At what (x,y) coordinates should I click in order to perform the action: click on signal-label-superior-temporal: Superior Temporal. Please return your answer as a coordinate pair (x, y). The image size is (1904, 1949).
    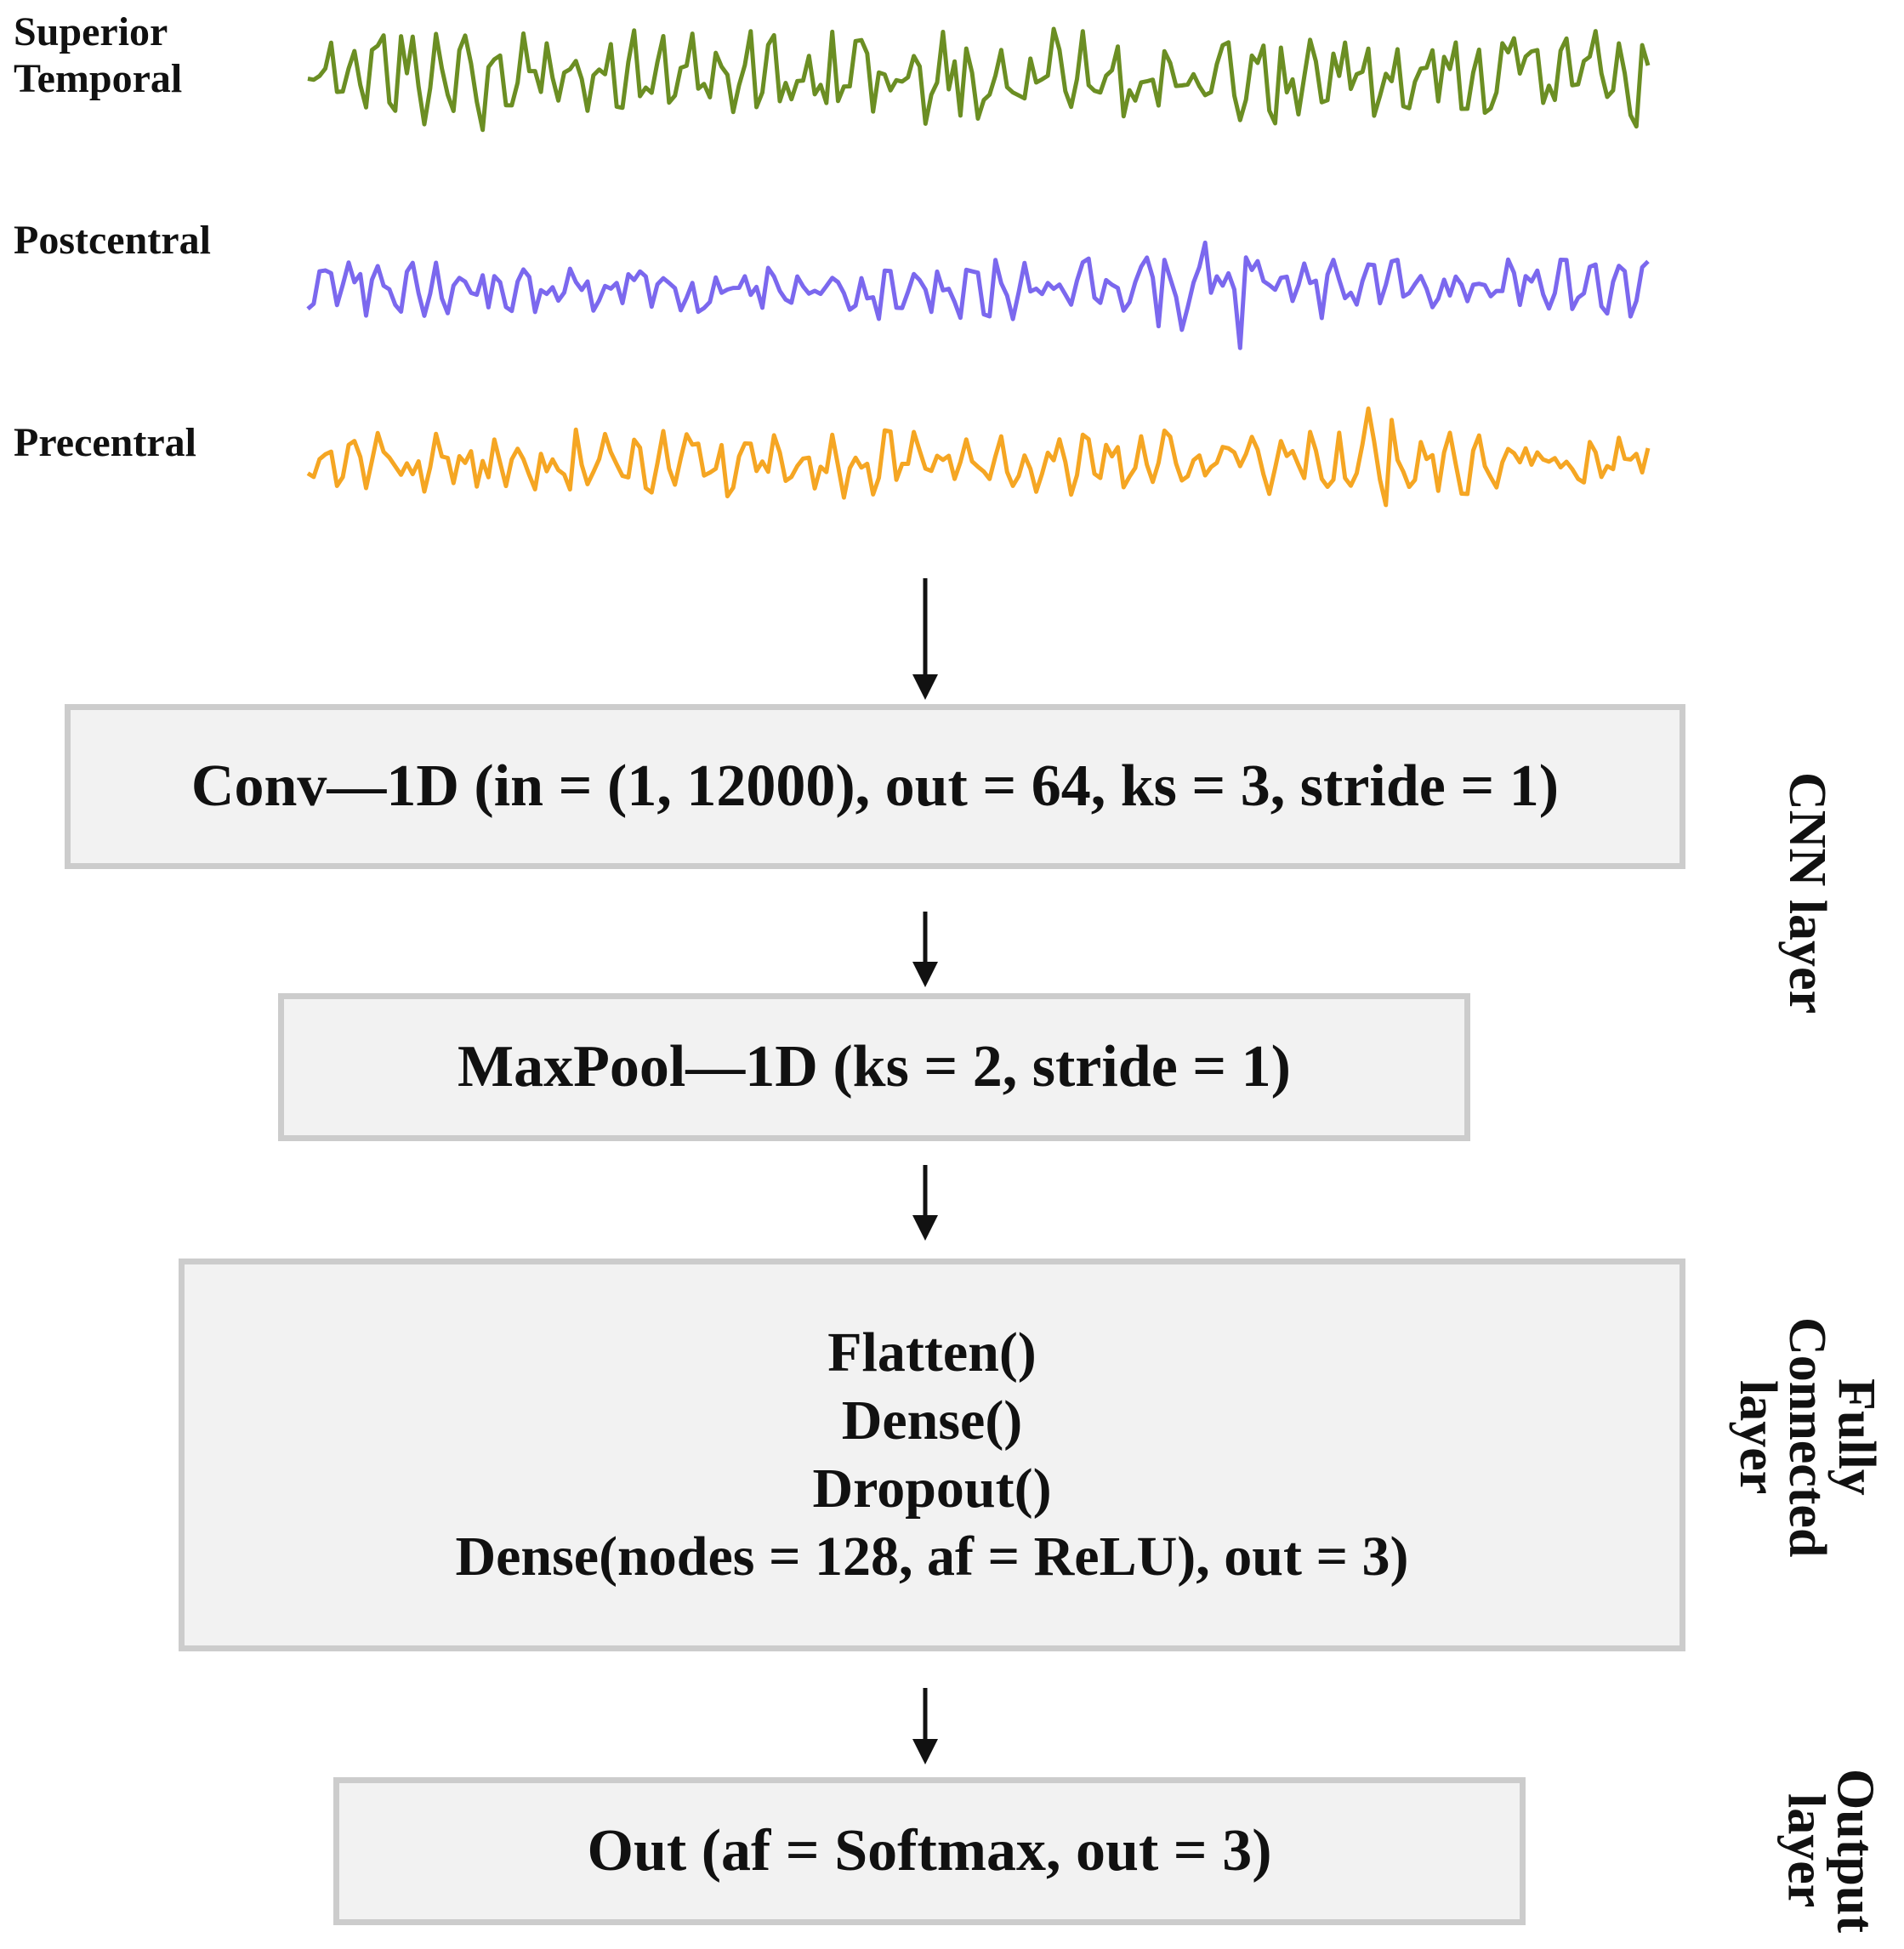
    Looking at the image, I should click on (98, 55).